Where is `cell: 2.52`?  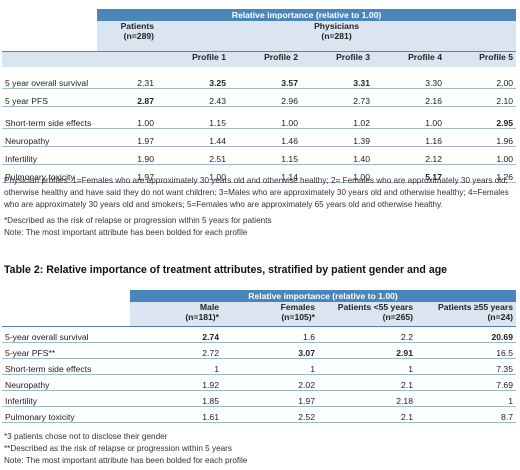
cell: 2.52 is located at coordinates (270, 414).